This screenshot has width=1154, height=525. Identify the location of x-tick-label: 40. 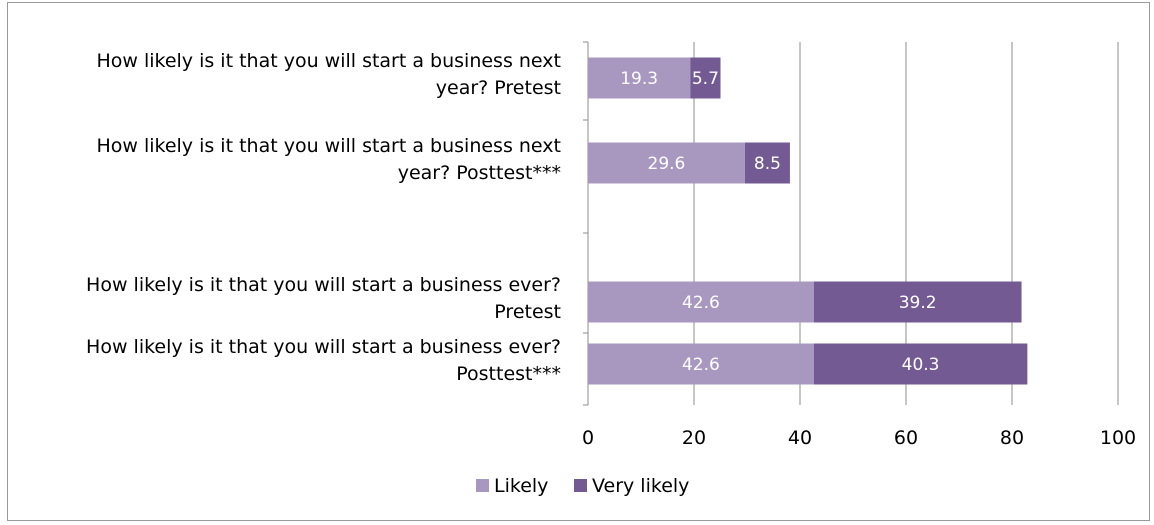
(800, 438).